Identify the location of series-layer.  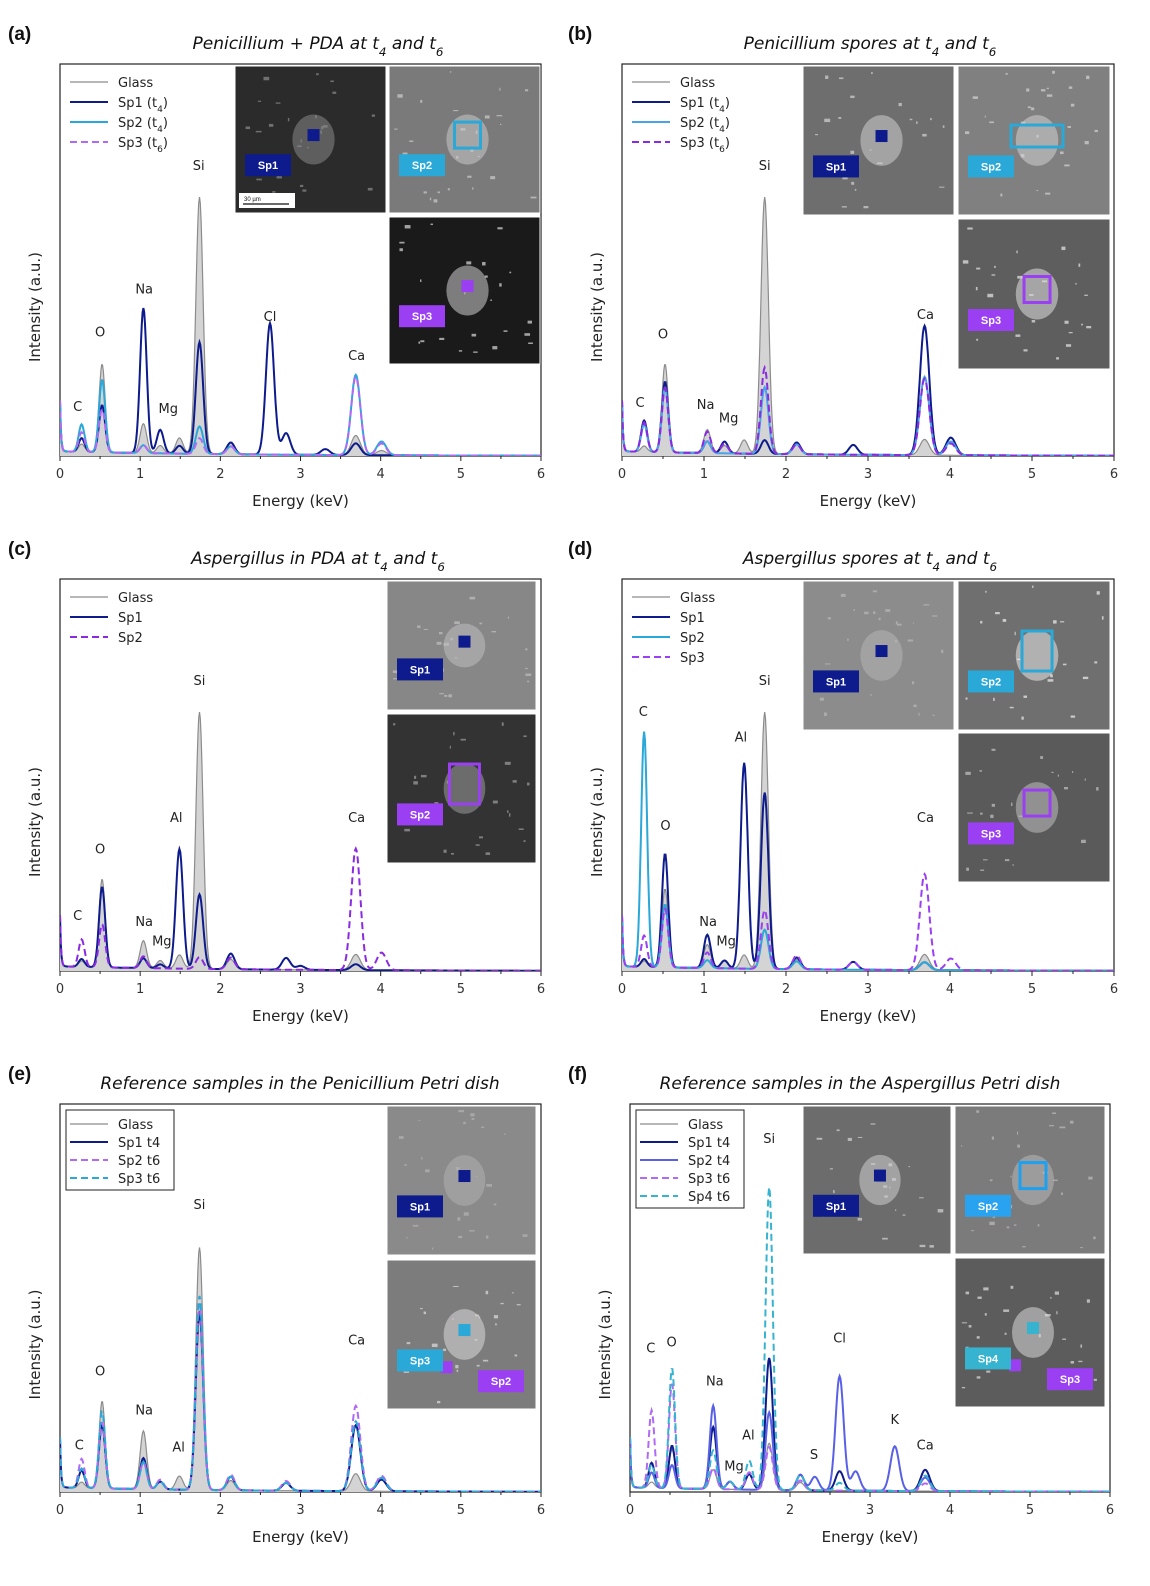
(870, 1339).